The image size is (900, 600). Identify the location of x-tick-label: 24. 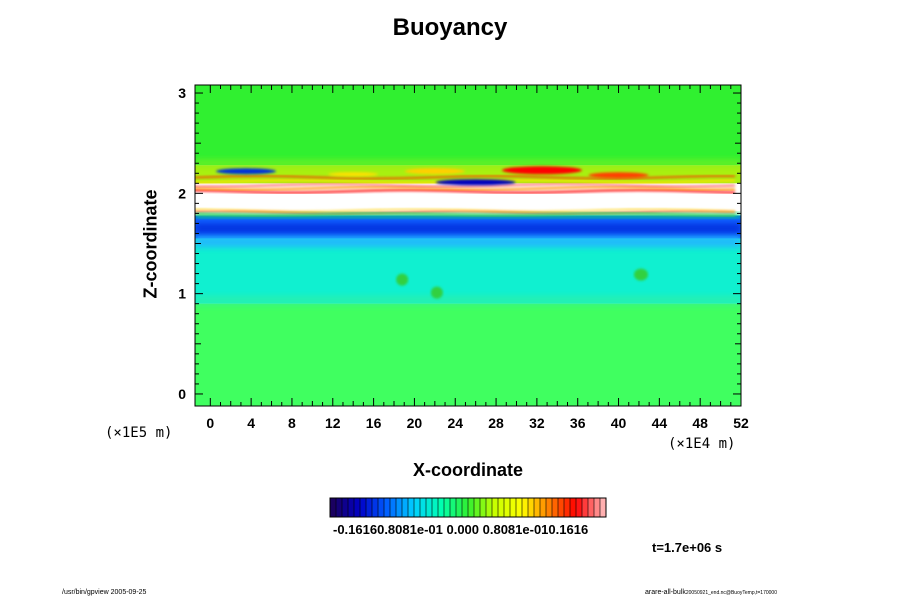
(455, 423).